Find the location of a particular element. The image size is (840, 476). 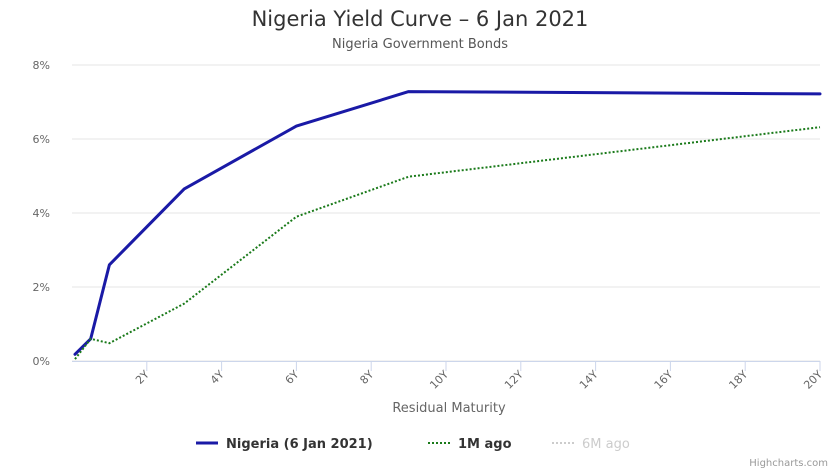

legend: Nigeria (6 Jan 2021) 1M ago 6M ago is located at coordinates (413, 444).